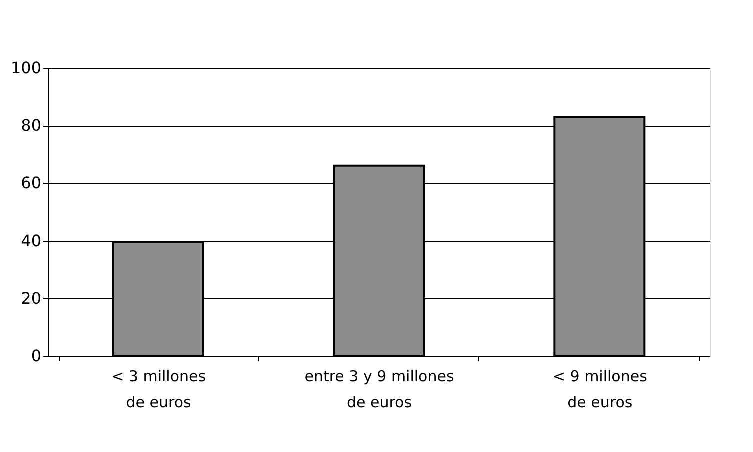 Image resolution: width=753 pixels, height=452 pixels. Describe the element at coordinates (31, 183) in the screenshot. I see `y-tick-label: 60` at that location.